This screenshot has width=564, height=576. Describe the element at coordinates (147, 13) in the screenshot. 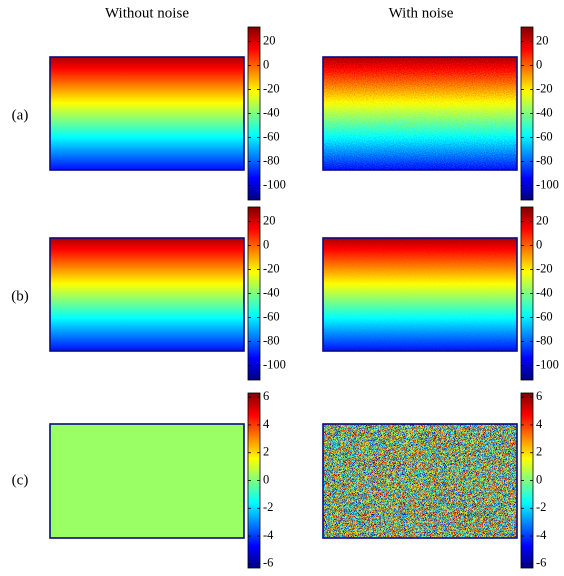

I see `column-title: Without noise` at that location.